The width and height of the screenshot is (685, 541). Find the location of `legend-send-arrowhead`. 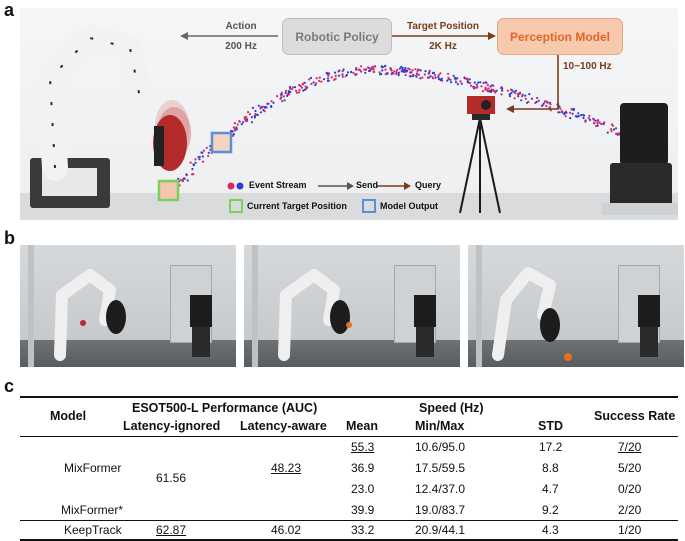

legend-send-arrowhead is located at coordinates (350, 186).